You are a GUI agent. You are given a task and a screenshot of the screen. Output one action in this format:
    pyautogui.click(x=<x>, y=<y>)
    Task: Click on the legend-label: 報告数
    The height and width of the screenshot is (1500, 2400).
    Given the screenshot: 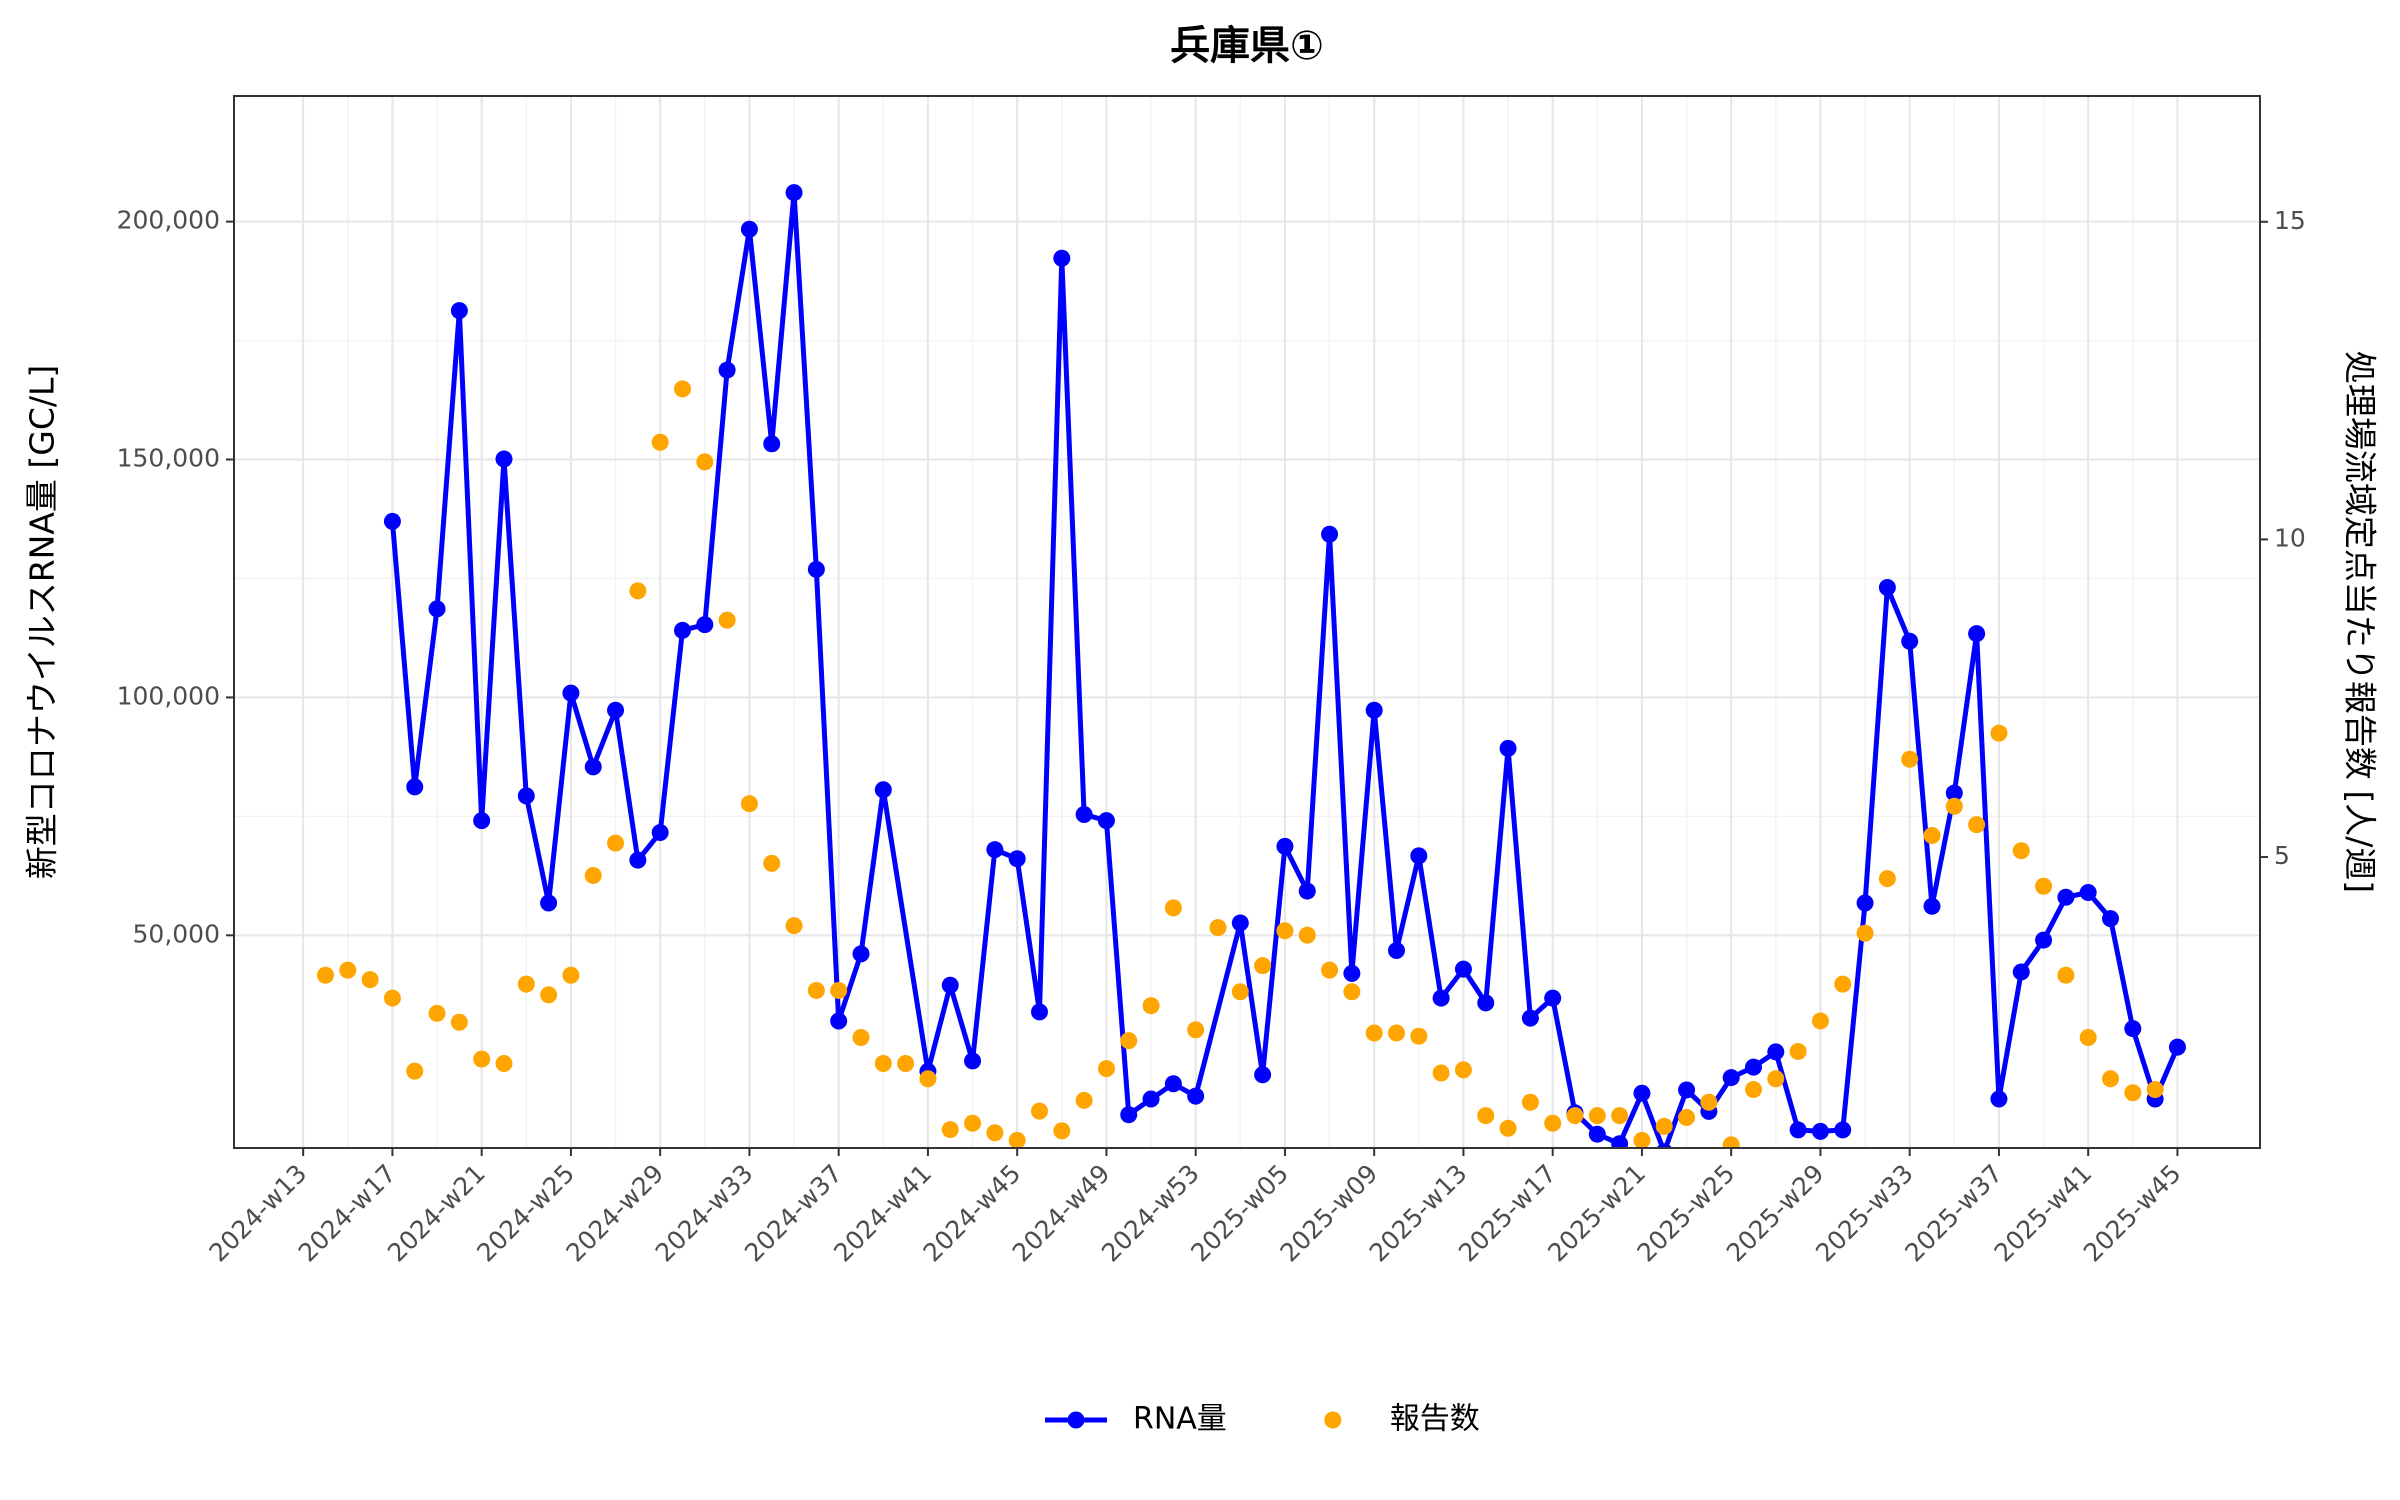 What is the action you would take?
    pyautogui.click(x=1435, y=1419)
    